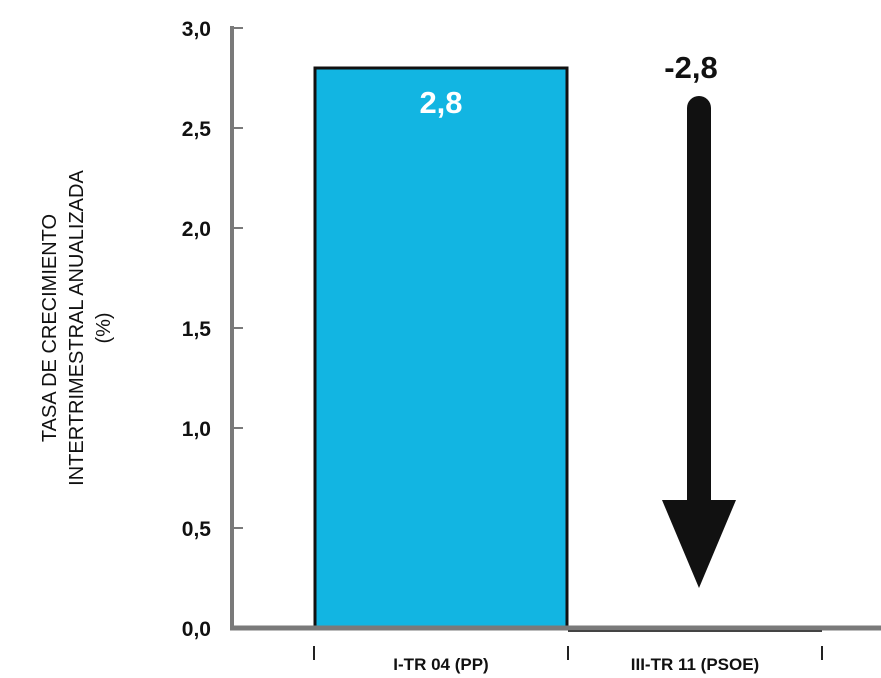  Describe the element at coordinates (196, 429) in the screenshot. I see `y-tick-label: 1,0` at that location.